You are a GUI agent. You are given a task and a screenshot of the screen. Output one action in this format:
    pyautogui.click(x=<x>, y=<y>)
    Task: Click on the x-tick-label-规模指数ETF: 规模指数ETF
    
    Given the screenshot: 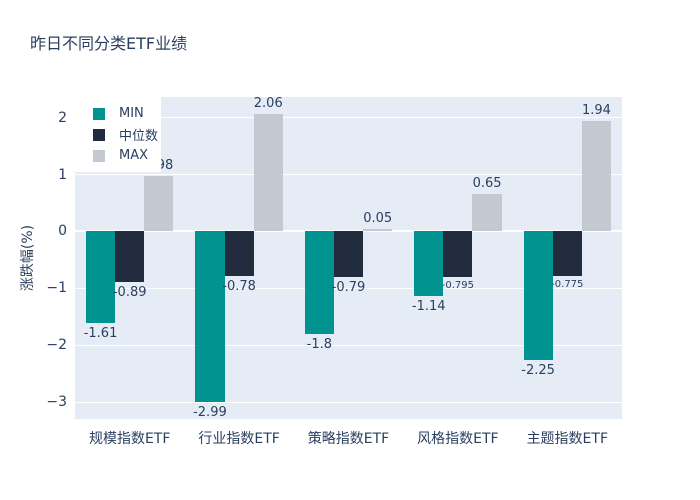 What is the action you would take?
    pyautogui.click(x=129, y=439)
    